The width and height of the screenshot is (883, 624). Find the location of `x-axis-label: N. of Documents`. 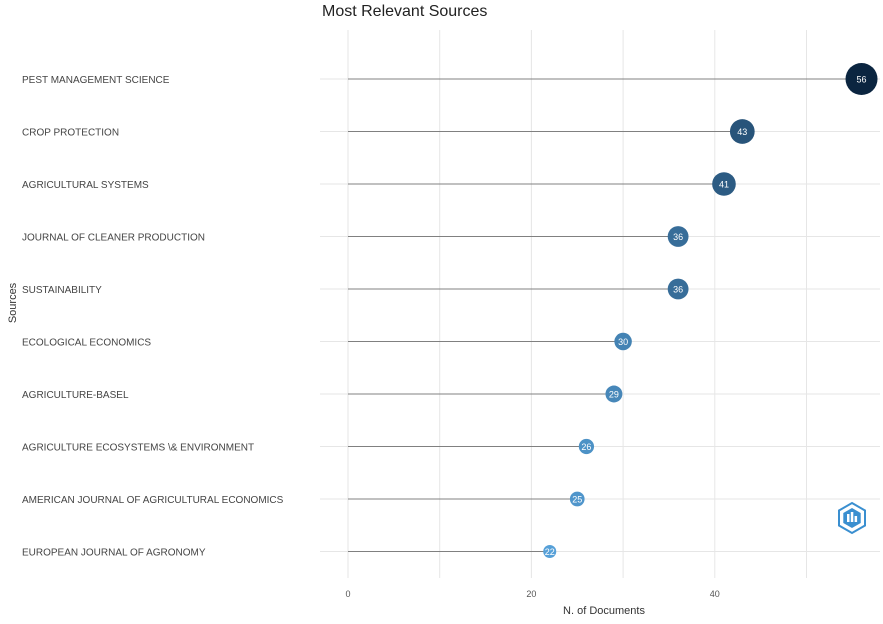

x-axis-label: N. of Documents is located at coordinates (604, 611).